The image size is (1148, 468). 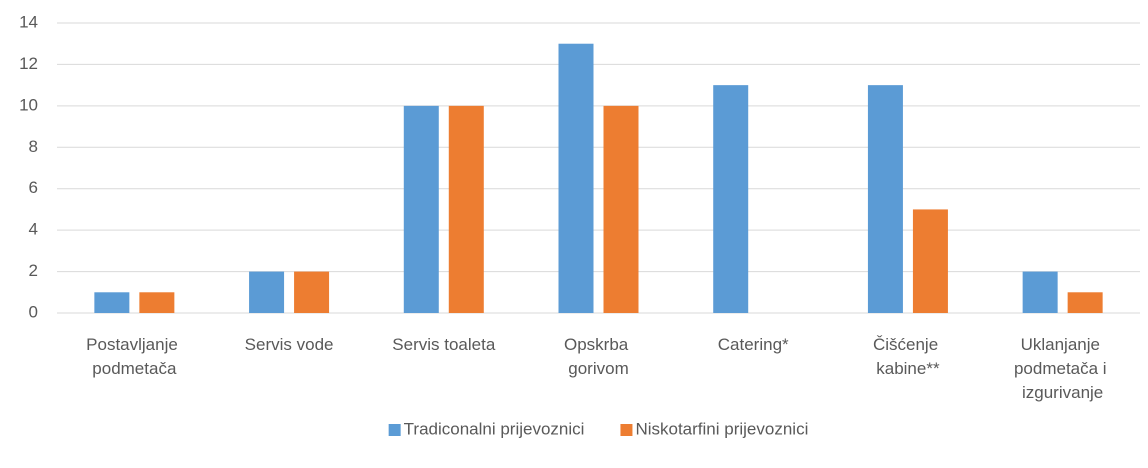 I want to click on x-tick-label: Opskrba gorivom, so click(x=598, y=356).